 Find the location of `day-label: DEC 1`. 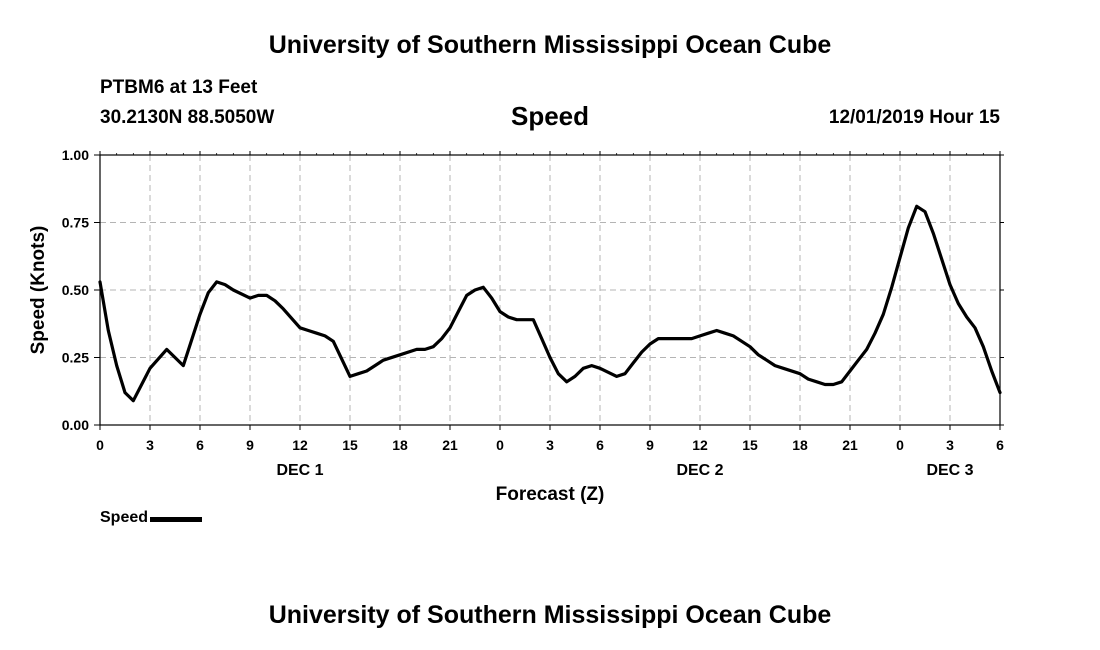

day-label: DEC 1 is located at coordinates (299, 470).